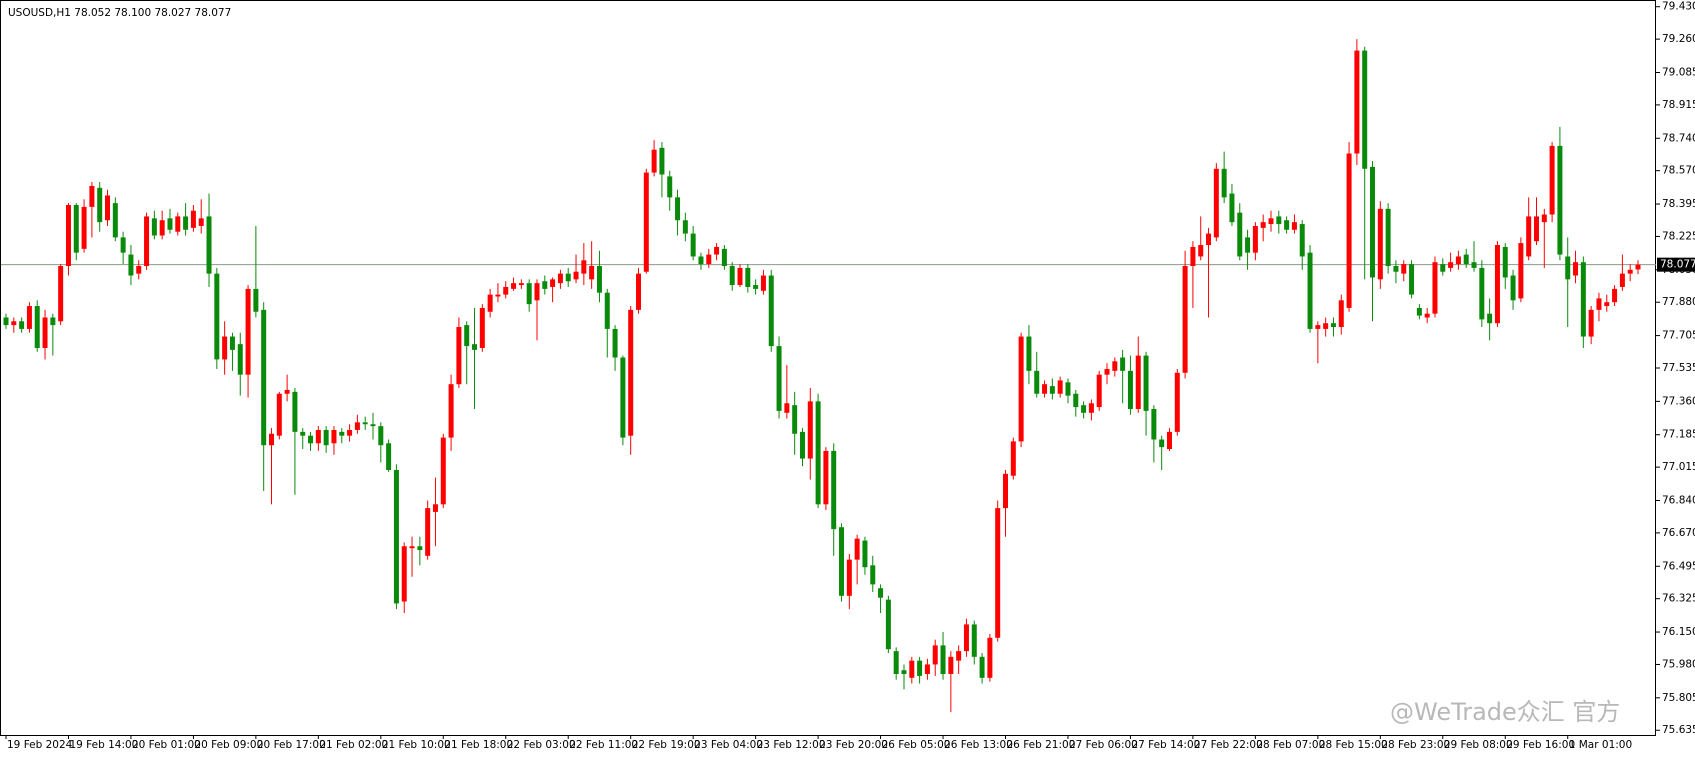  What do you see at coordinates (603, 745) in the screenshot?
I see `x-tick-label: 22 Feb 11:00` at bounding box center [603, 745].